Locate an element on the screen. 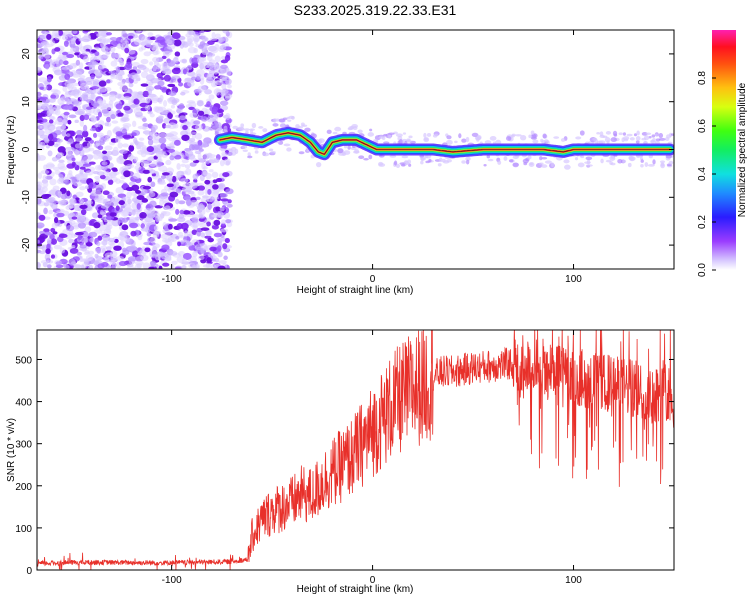 This screenshot has width=750, height=600. snr-ytick-label: 200 is located at coordinates (23, 487).